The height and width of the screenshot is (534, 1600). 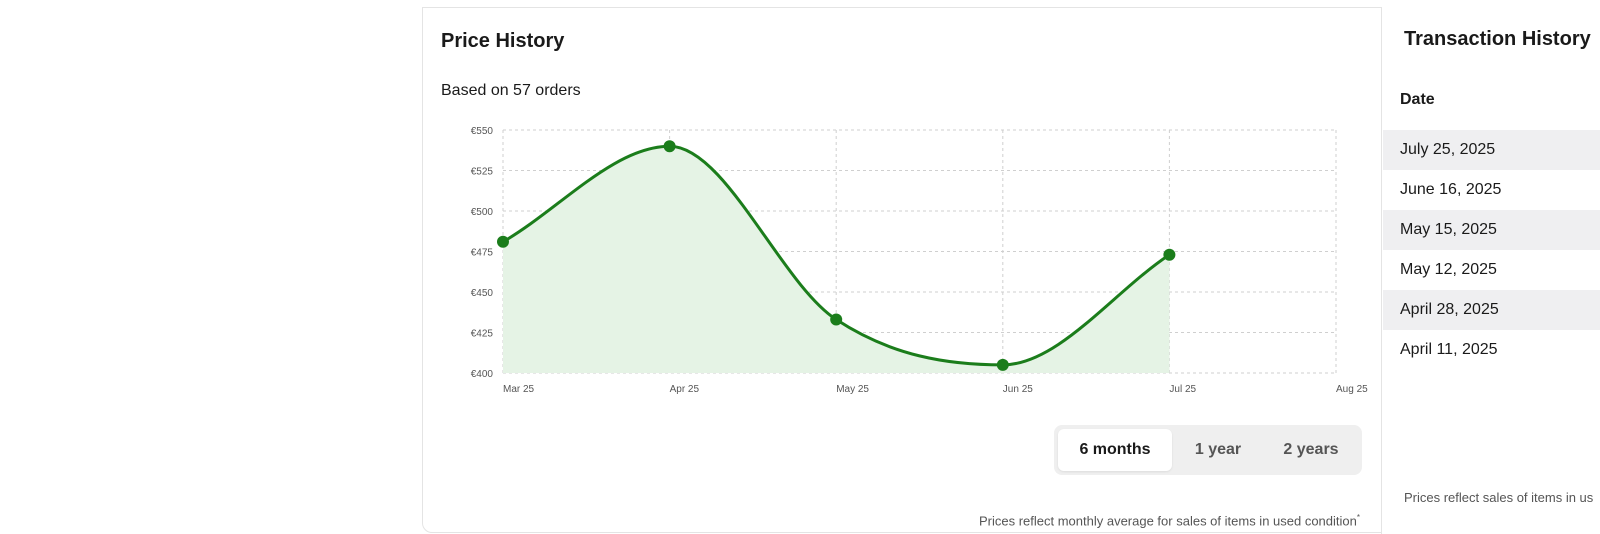 I want to click on transaction-row: April 28, 2025, so click(x=1491, y=310).